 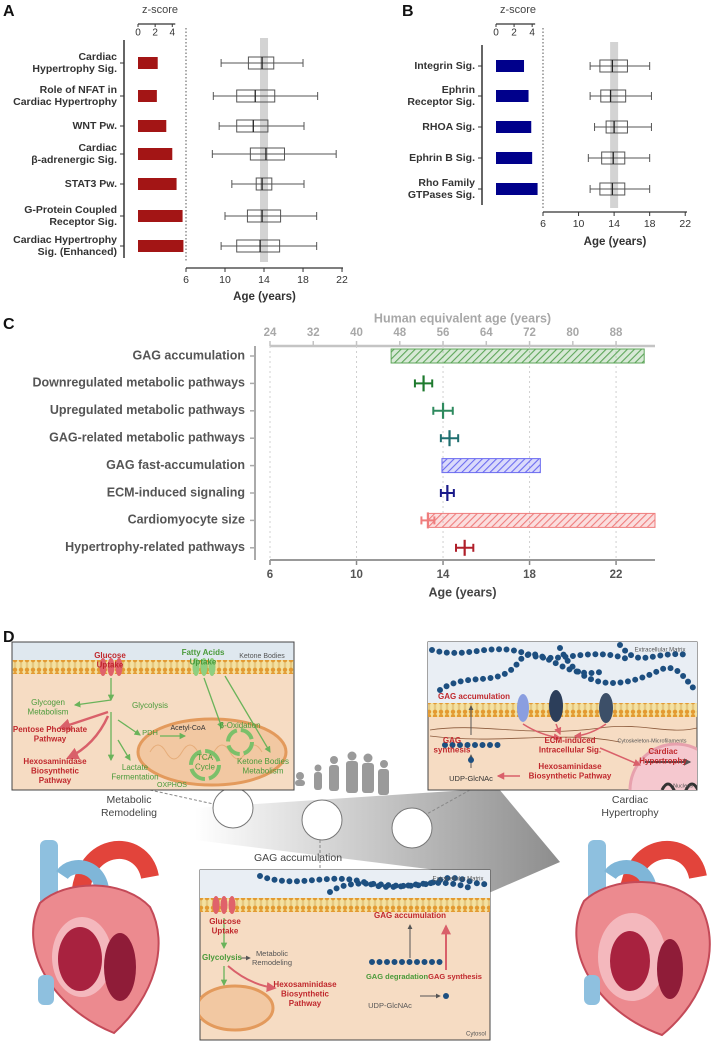 What do you see at coordinates (155, 547) in the screenshot?
I see `y-tick-label: Hypertrophy-related pathways` at bounding box center [155, 547].